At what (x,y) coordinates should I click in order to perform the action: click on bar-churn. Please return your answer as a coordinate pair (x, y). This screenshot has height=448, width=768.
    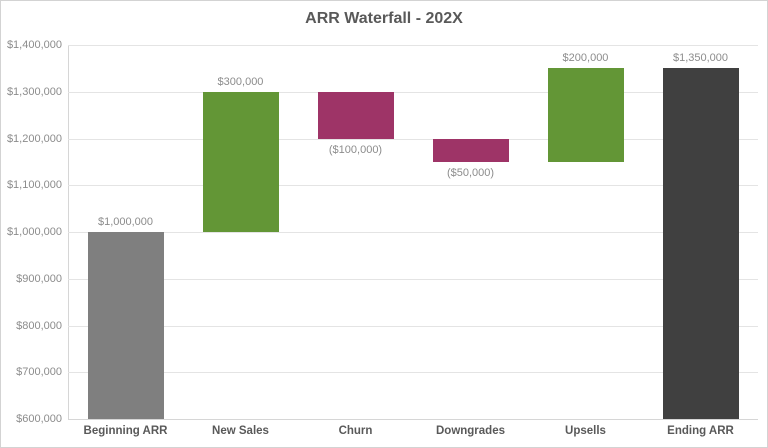
    Looking at the image, I should click on (355, 115).